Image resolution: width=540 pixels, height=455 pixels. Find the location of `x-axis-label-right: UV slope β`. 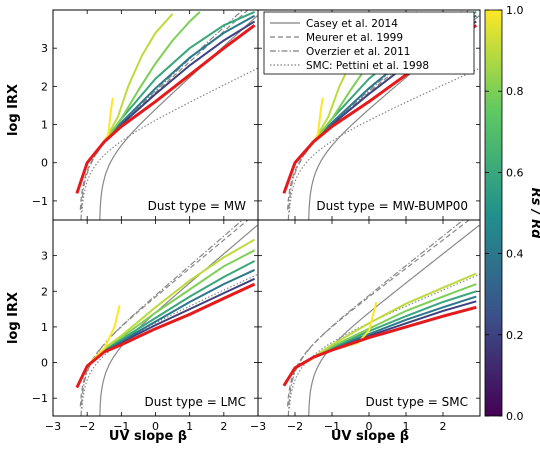

x-axis-label-right: UV slope β is located at coordinates (370, 436).